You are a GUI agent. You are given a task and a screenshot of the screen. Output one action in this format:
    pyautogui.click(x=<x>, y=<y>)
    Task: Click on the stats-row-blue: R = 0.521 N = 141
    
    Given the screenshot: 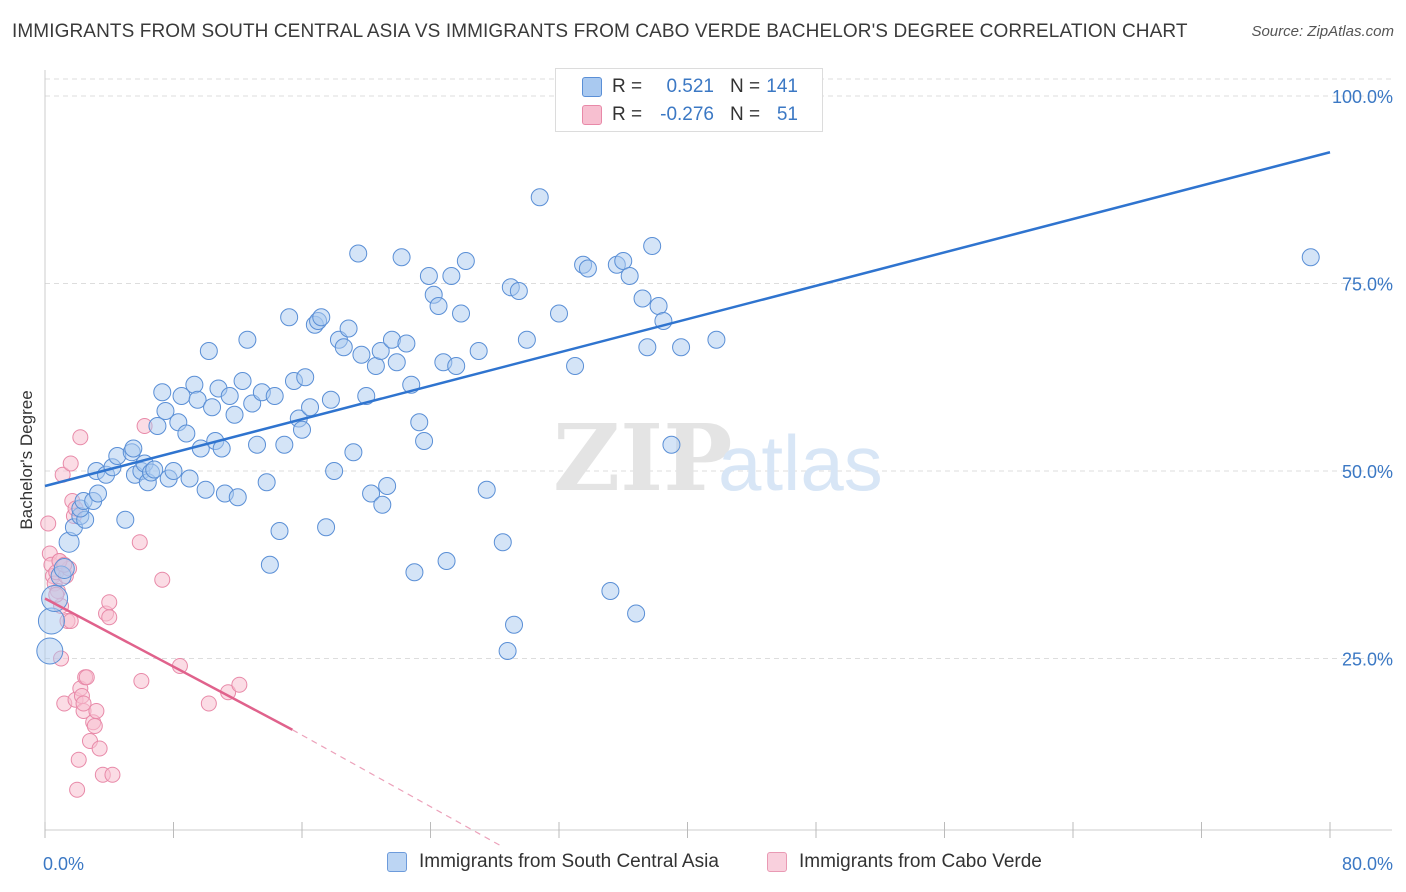 What is the action you would take?
    pyautogui.click(x=689, y=87)
    